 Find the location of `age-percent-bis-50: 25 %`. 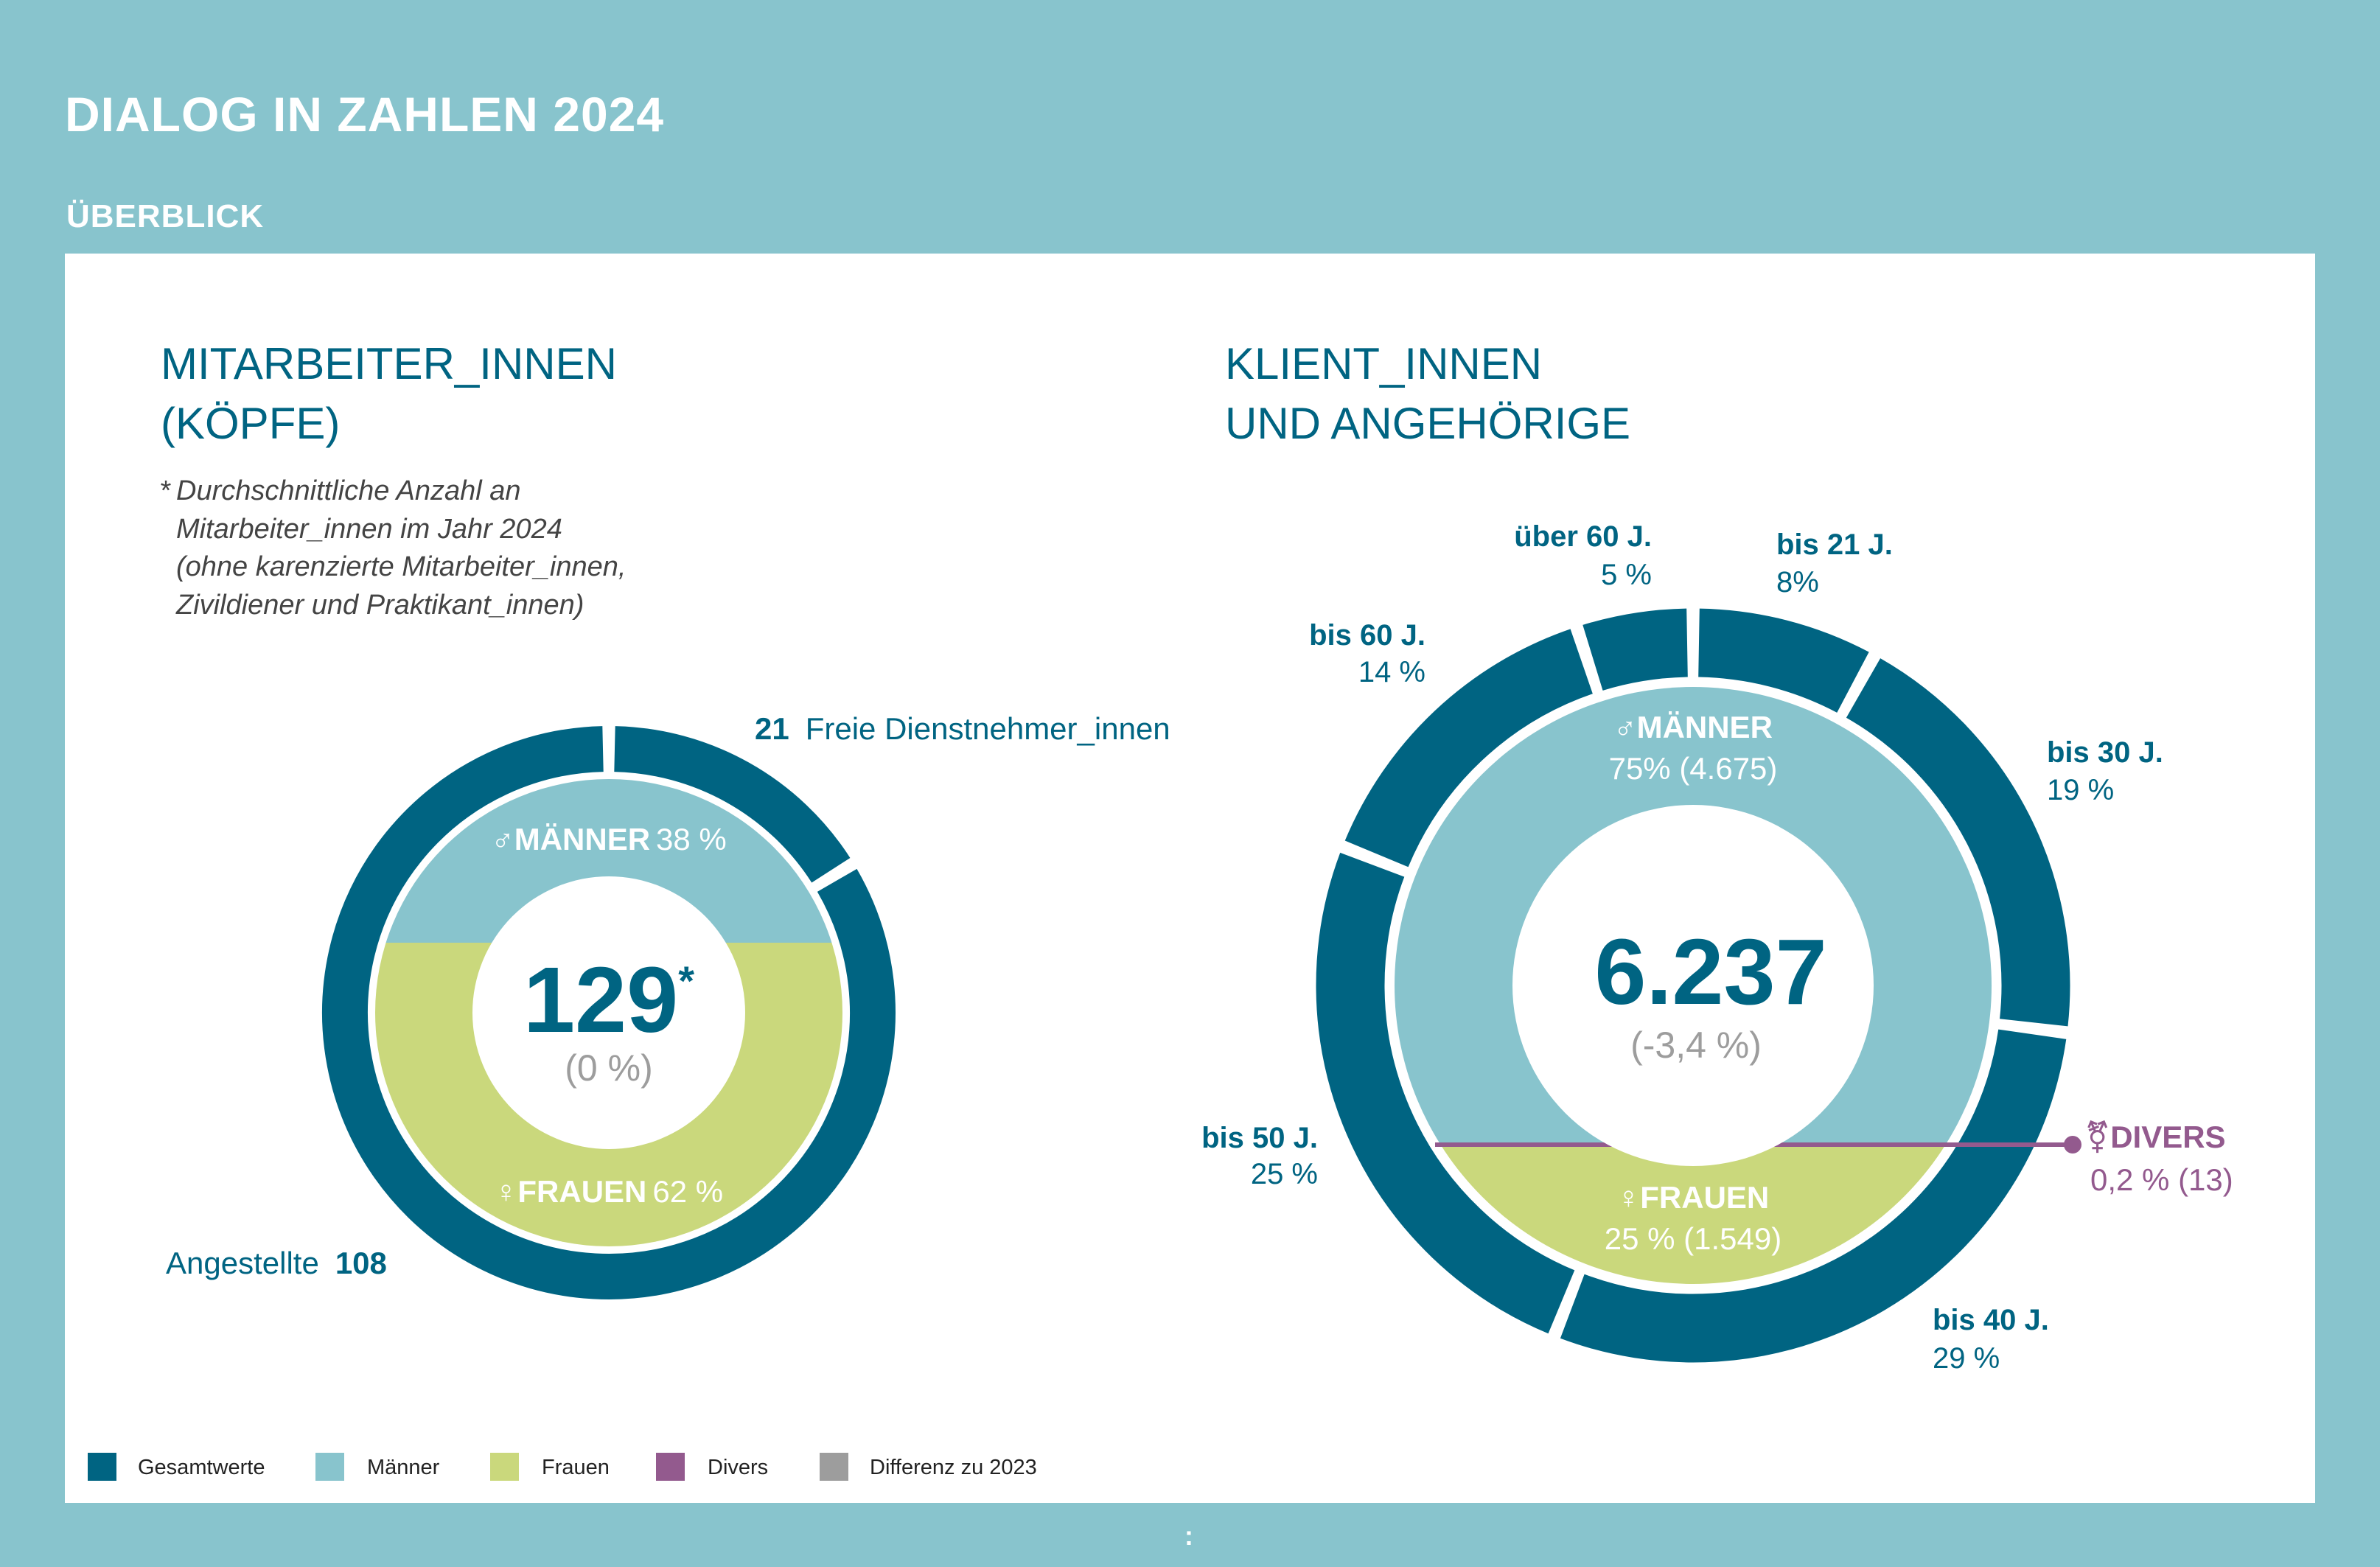

age-percent-bis-50: 25 % is located at coordinates (1285, 1174).